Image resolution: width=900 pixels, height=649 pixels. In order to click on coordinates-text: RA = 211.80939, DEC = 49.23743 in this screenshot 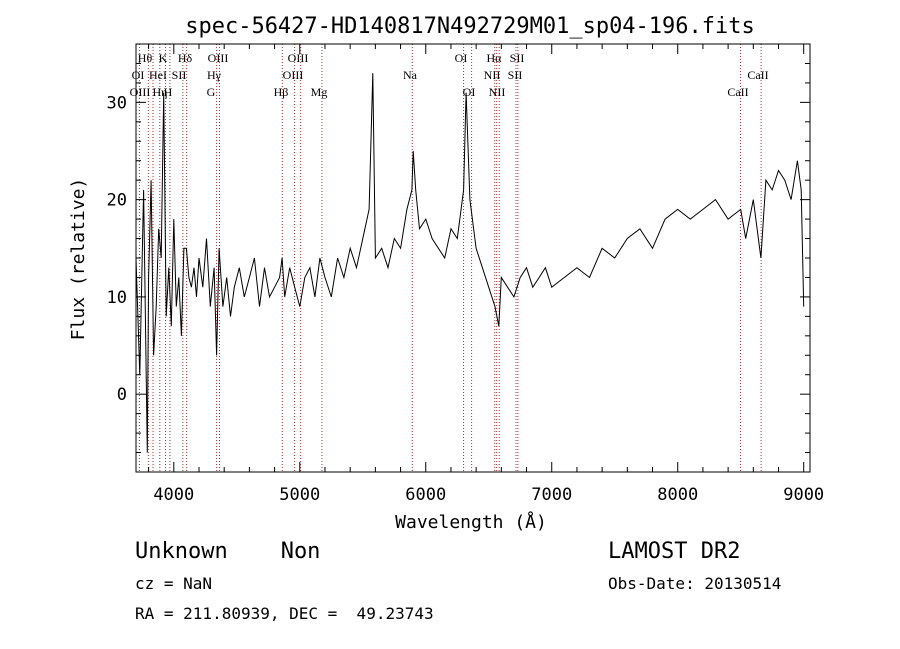, I will do `click(284, 613)`.